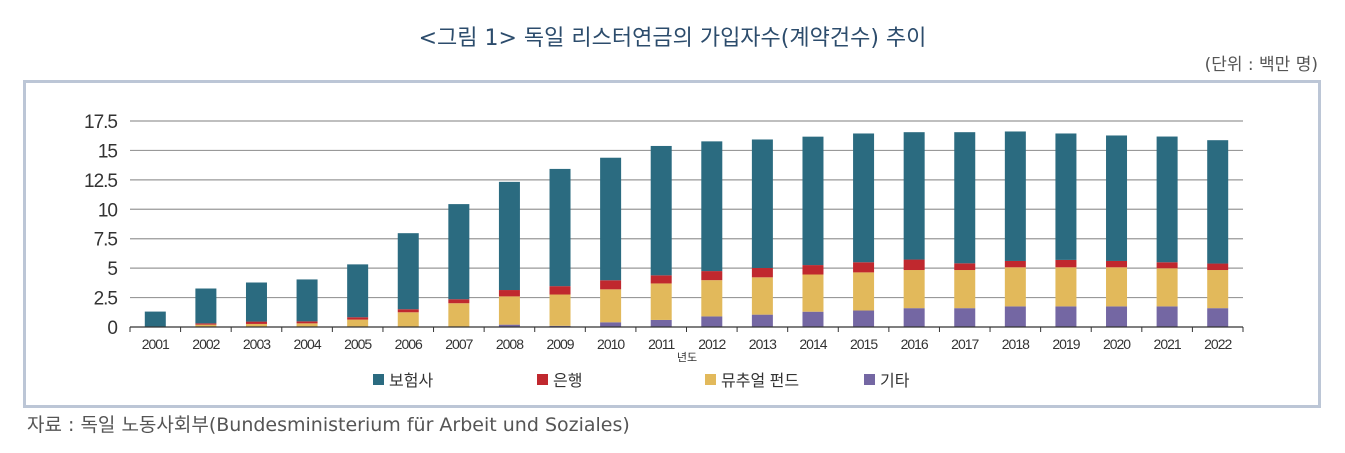 The height and width of the screenshot is (453, 1345). Describe the element at coordinates (206, 344) in the screenshot. I see `x-tick-label: 2002` at that location.